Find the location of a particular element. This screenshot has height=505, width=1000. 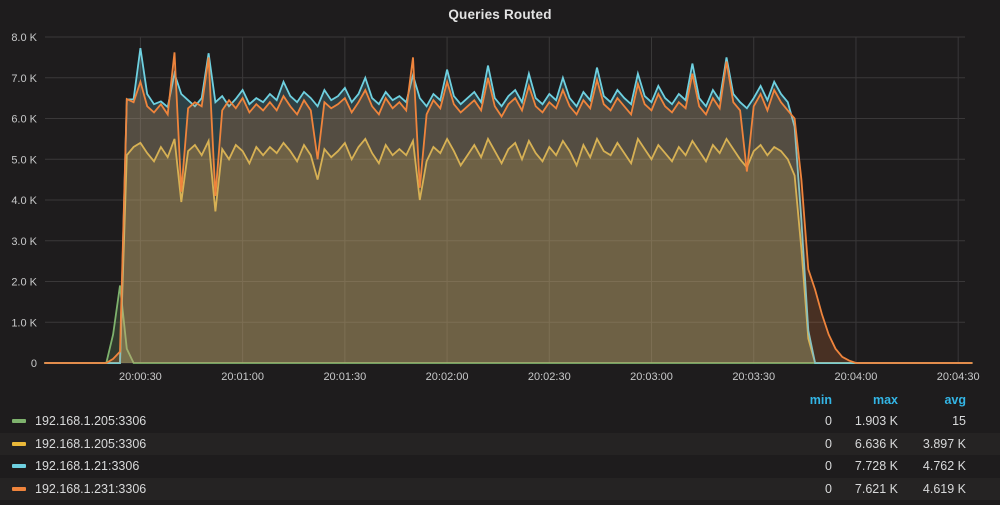

series-max-value: 7.728 K is located at coordinates (876, 466).